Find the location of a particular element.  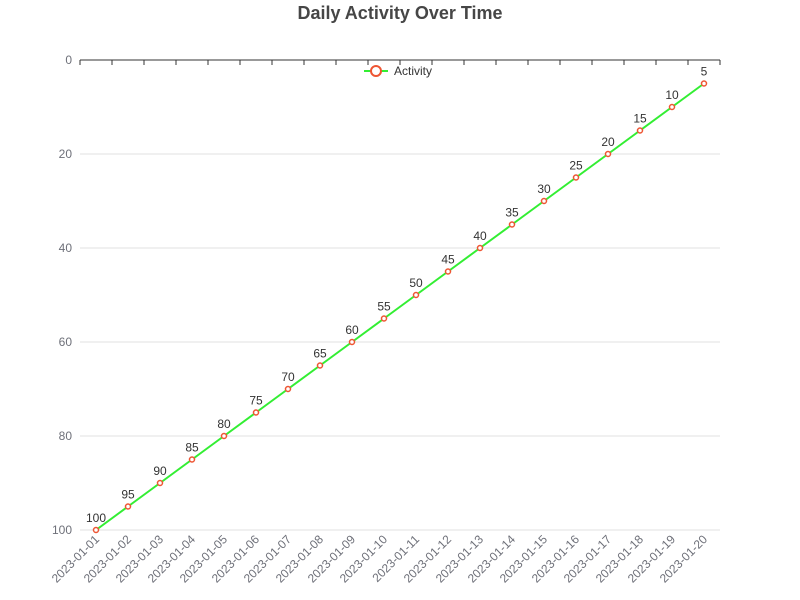

data-label: 70 is located at coordinates (288, 377).